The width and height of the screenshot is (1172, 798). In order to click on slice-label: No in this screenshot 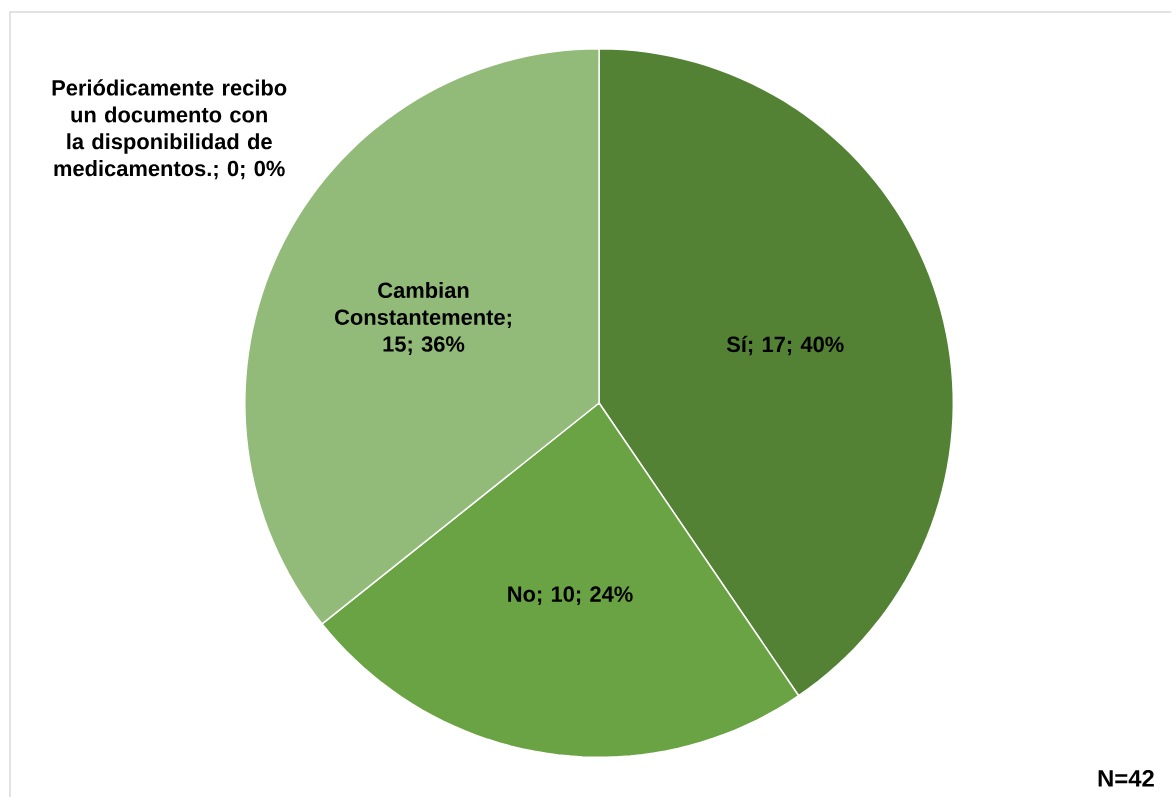, I will do `click(522, 594)`.